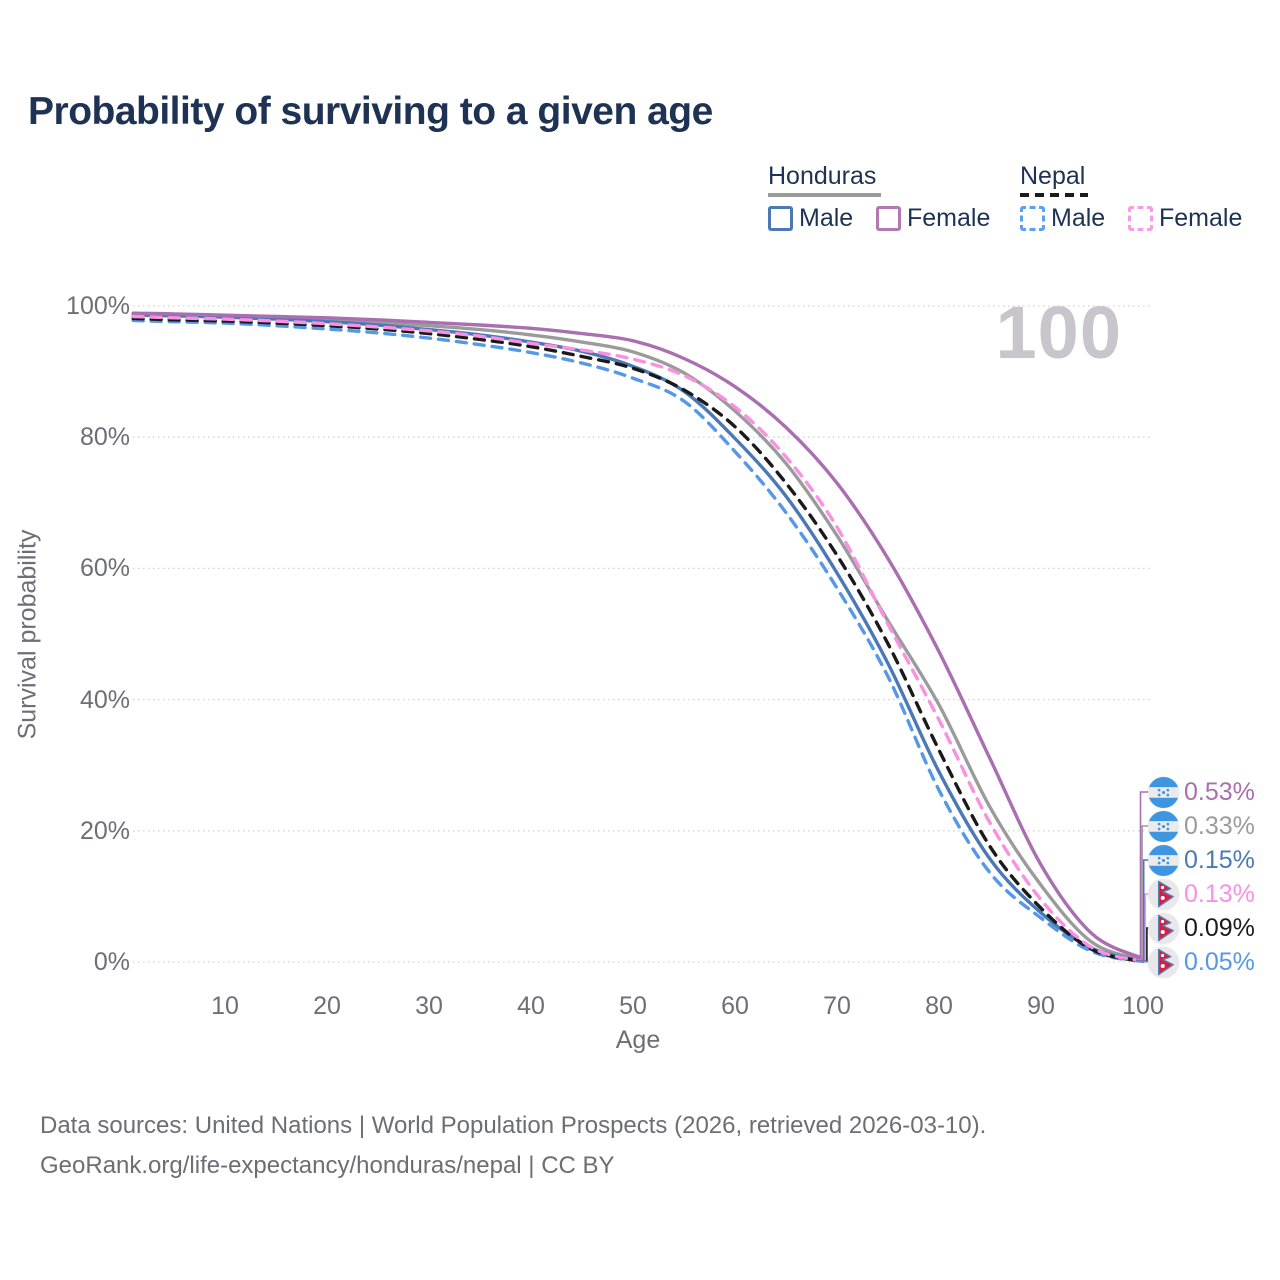 The height and width of the screenshot is (1280, 1280). I want to click on end-label-nepal-both: 0.09%, so click(1201, 928).